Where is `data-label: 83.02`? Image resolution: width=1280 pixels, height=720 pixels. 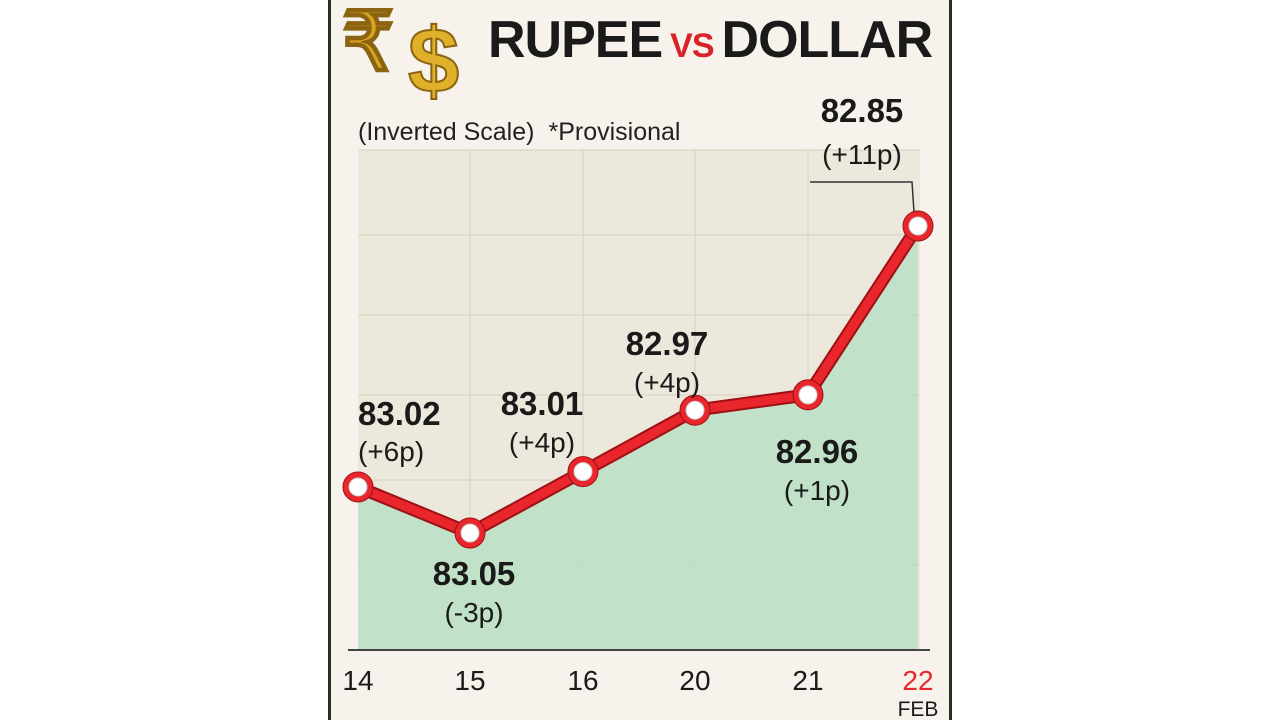 data-label: 83.02 is located at coordinates (399, 413).